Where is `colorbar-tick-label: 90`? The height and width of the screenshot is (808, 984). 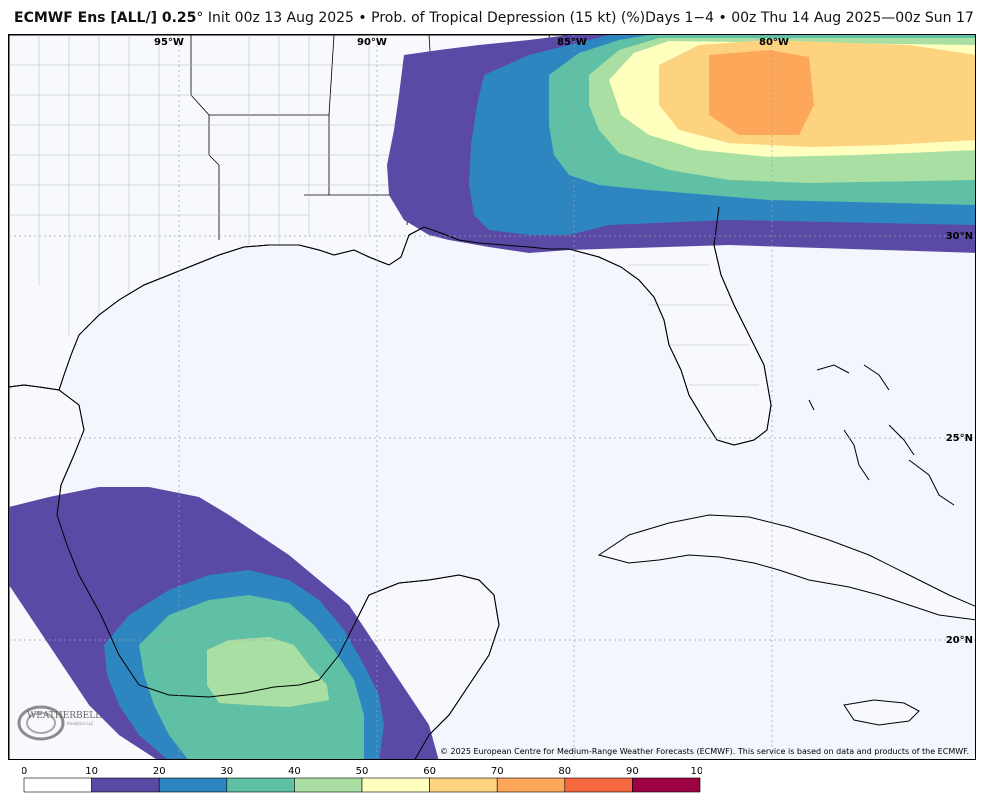 colorbar-tick-label: 90 is located at coordinates (632, 771).